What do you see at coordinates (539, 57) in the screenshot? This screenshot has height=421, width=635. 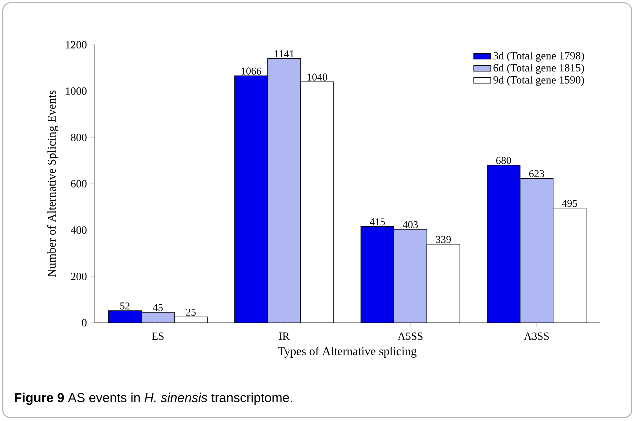 I see `legend-label: 3d (Total gene 1798)` at bounding box center [539, 57].